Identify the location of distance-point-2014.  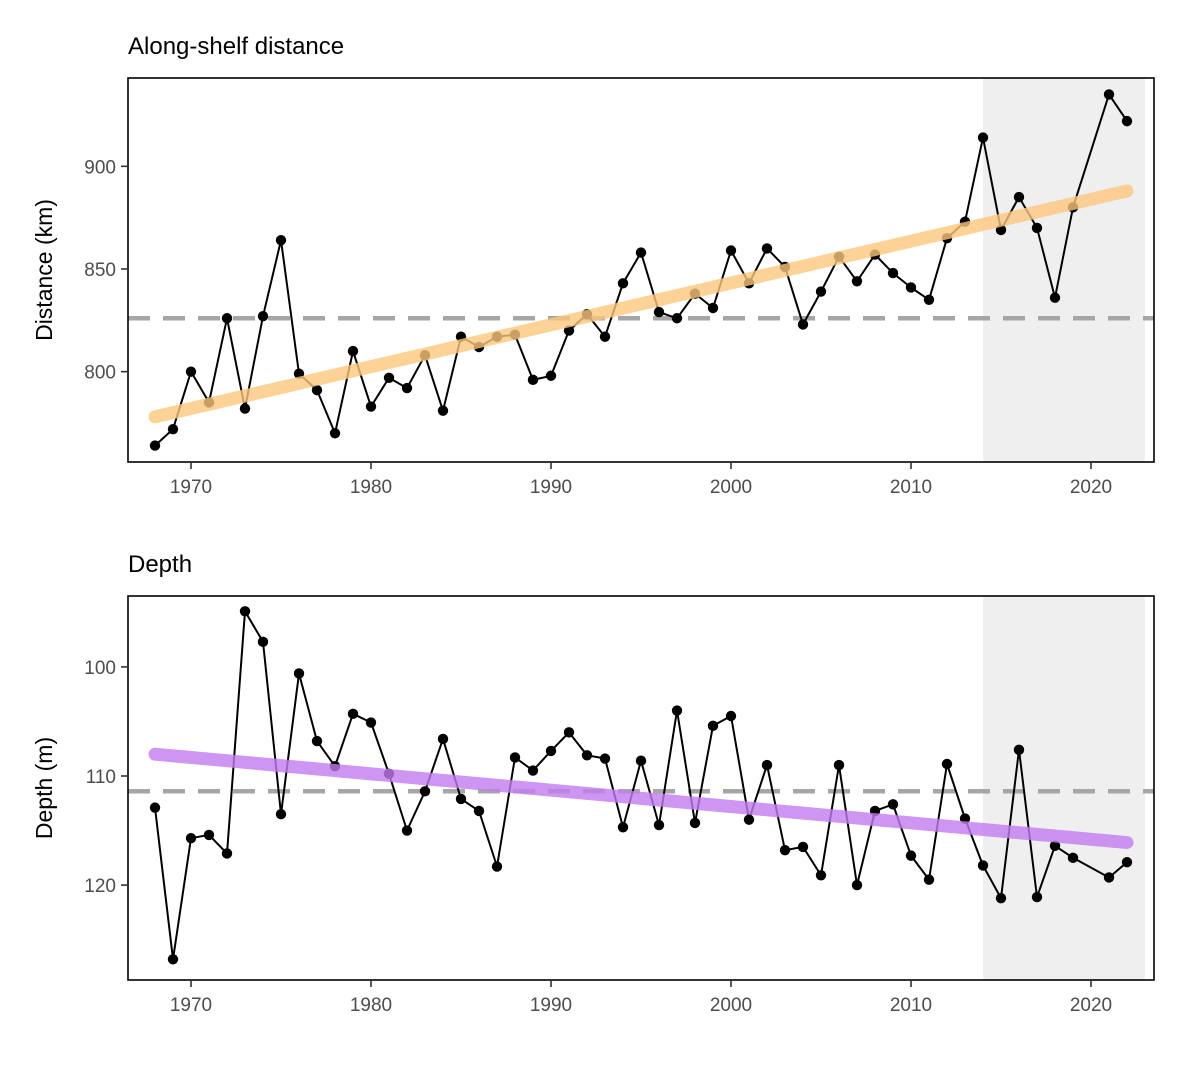
(983, 137).